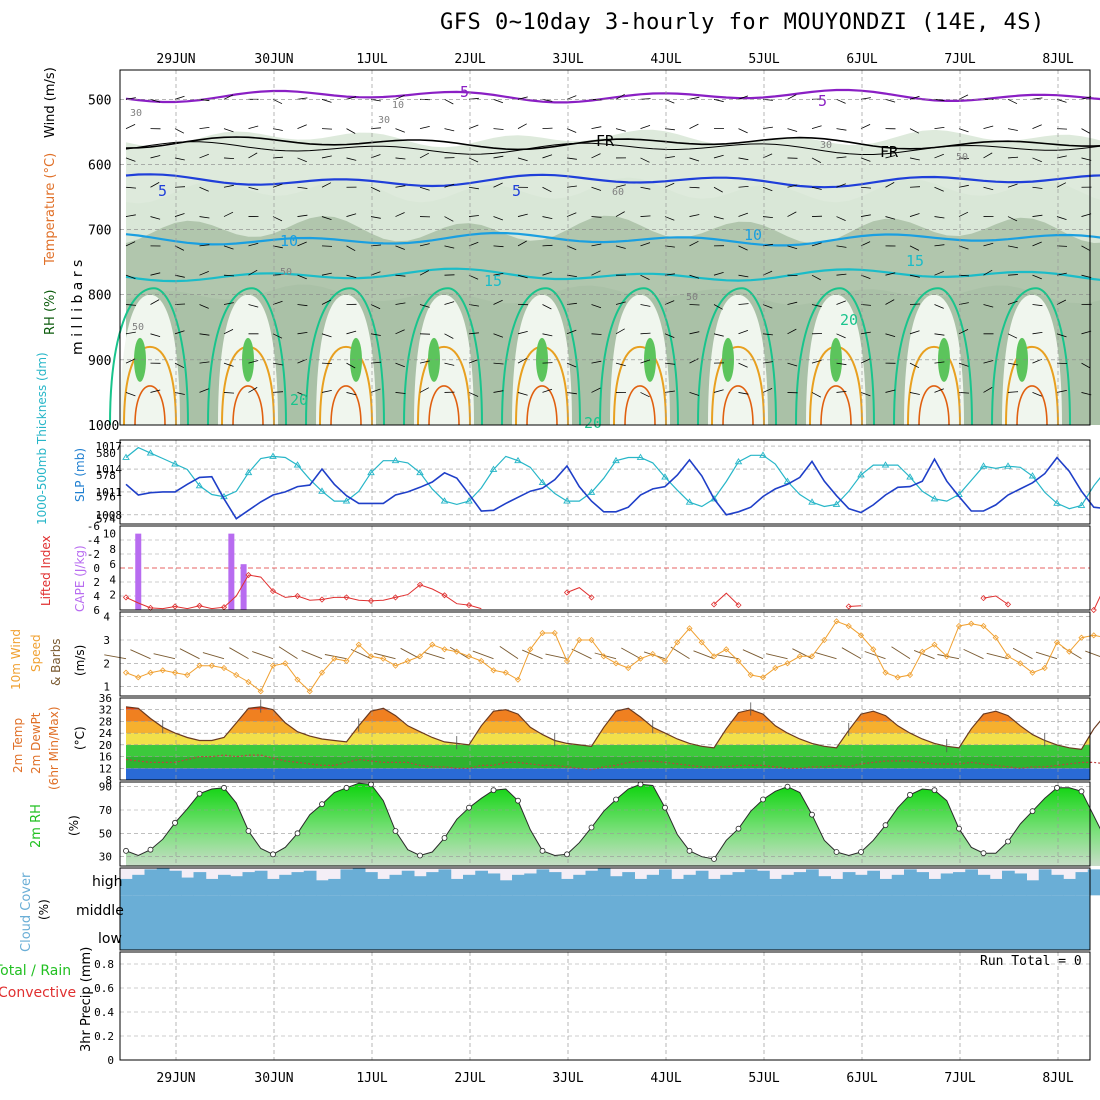  I want to click on temp-frame, so click(605, 739).